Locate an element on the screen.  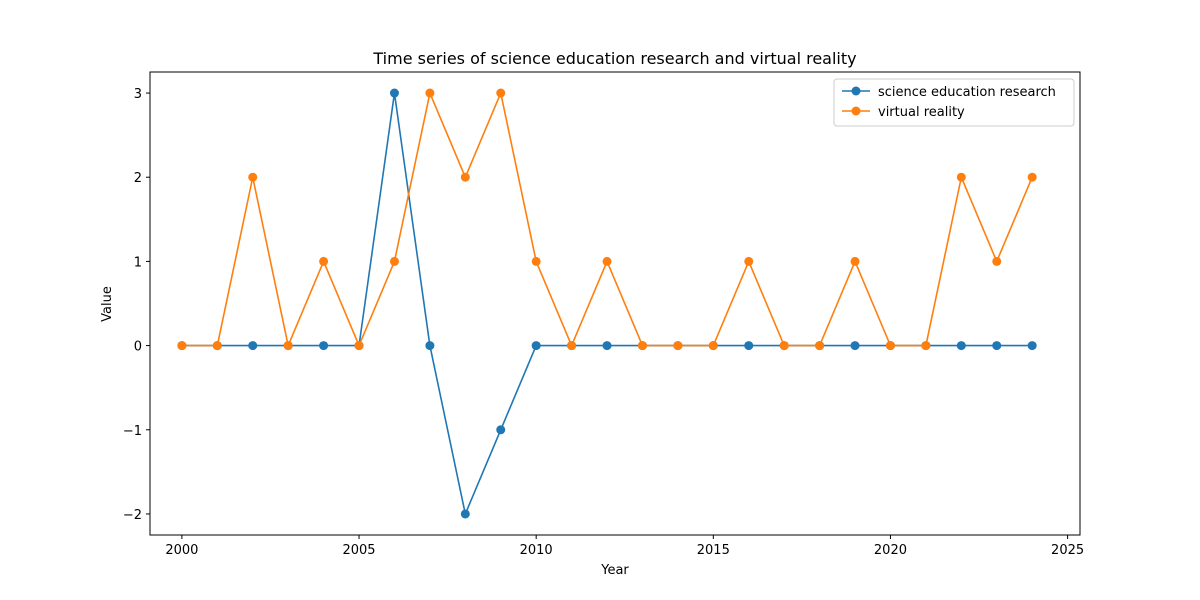
legend-item: science education research is located at coordinates (949, 92).